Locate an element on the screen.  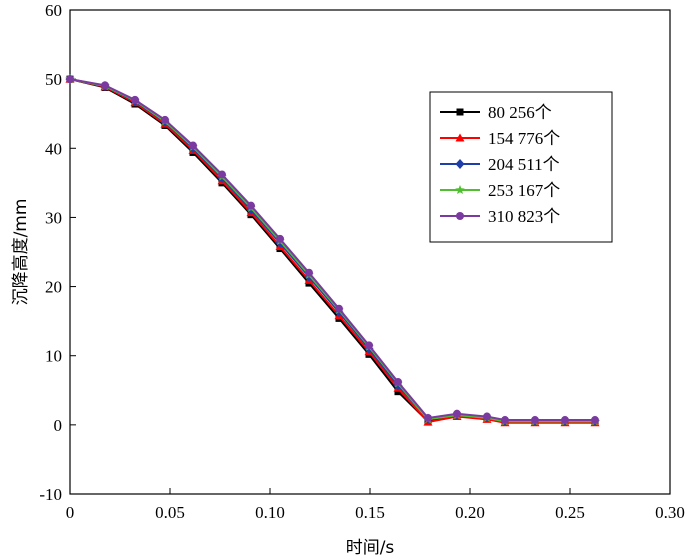
x-tick-label: 0.15 is located at coordinates (370, 512).